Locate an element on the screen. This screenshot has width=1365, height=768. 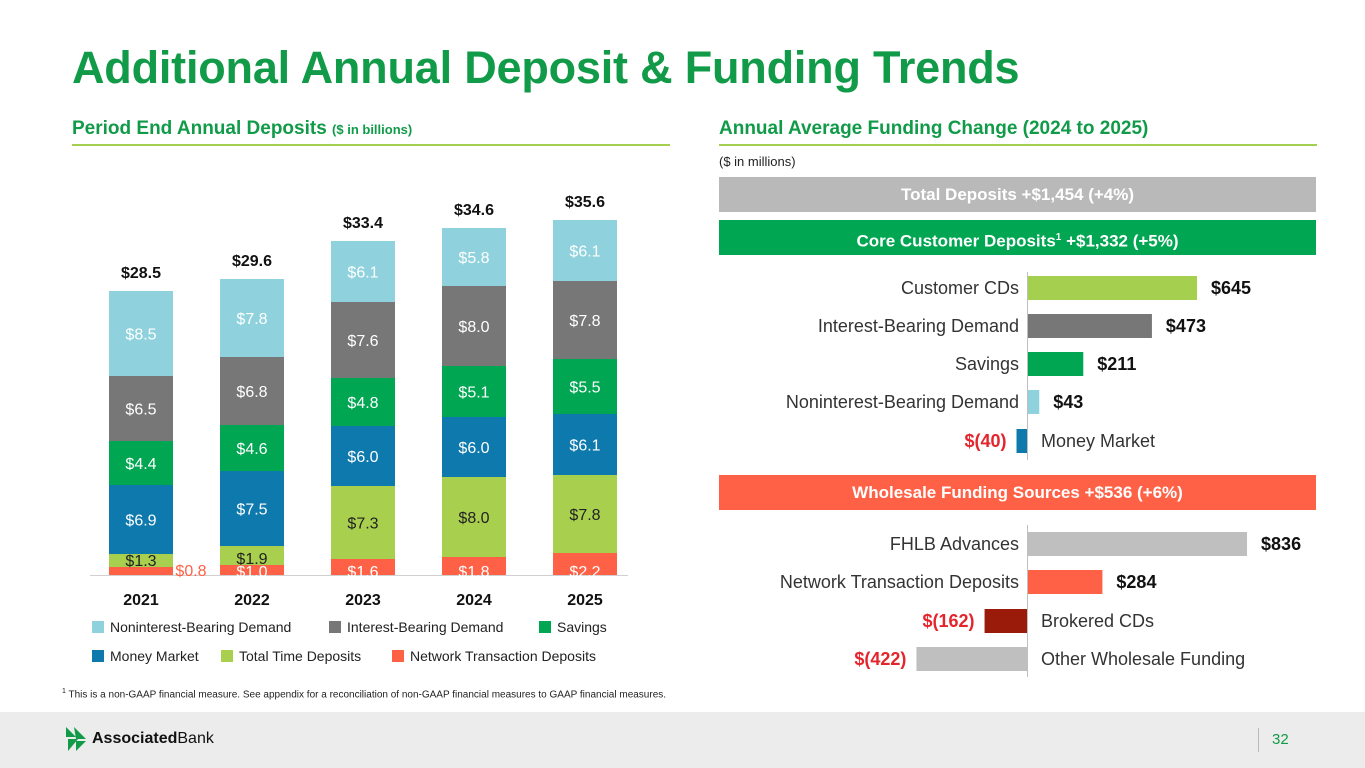
bar-segment-label: $4.4 is located at coordinates (140, 464).